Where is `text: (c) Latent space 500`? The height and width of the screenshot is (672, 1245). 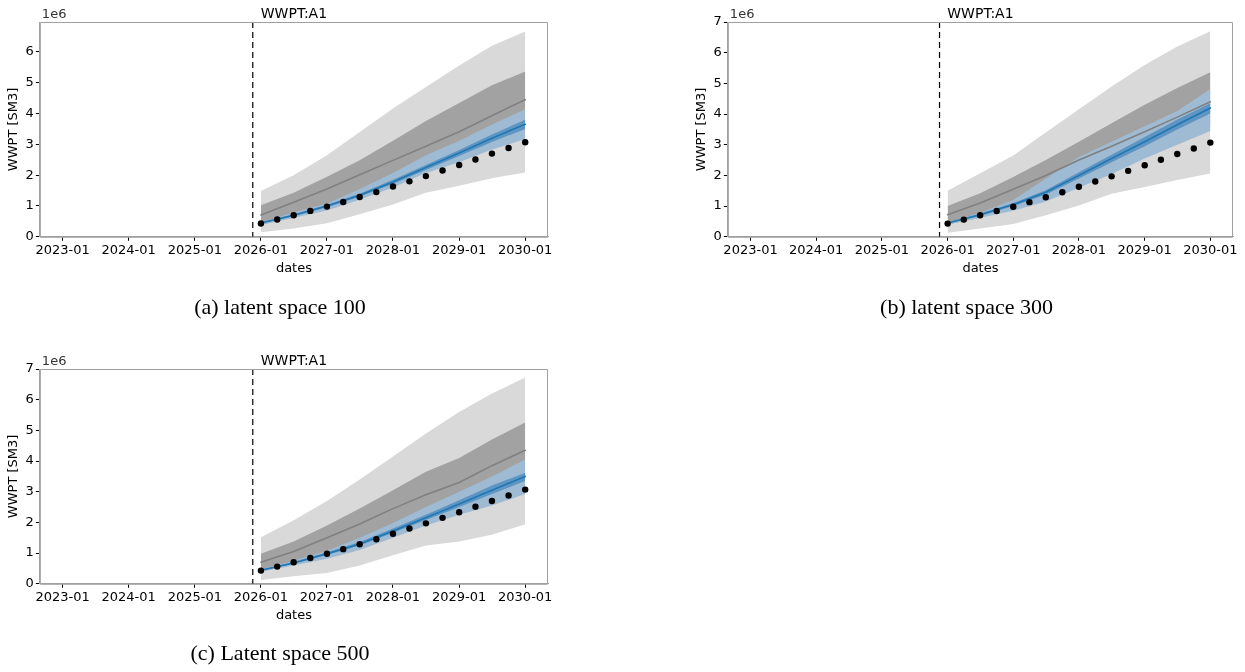
text: (c) Latent space 500 is located at coordinates (280, 653).